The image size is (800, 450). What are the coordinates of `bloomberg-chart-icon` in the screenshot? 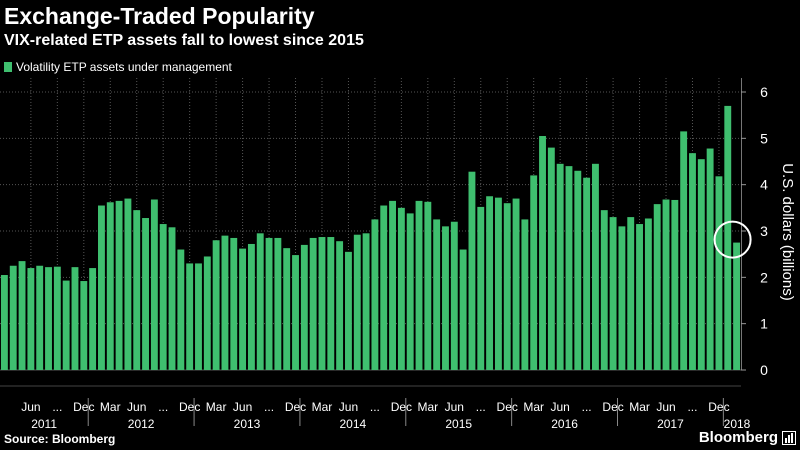 It's located at (789, 438).